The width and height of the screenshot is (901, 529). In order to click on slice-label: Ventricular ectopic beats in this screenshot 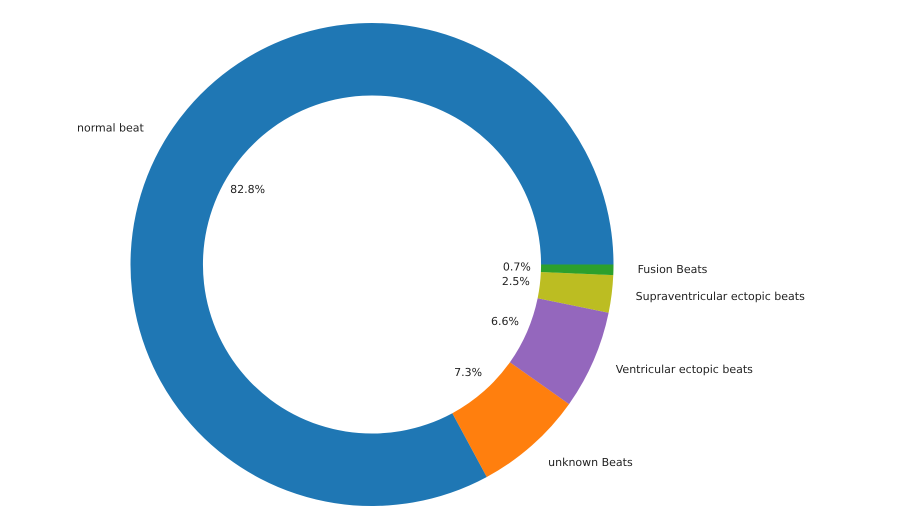, I will do `click(685, 369)`.